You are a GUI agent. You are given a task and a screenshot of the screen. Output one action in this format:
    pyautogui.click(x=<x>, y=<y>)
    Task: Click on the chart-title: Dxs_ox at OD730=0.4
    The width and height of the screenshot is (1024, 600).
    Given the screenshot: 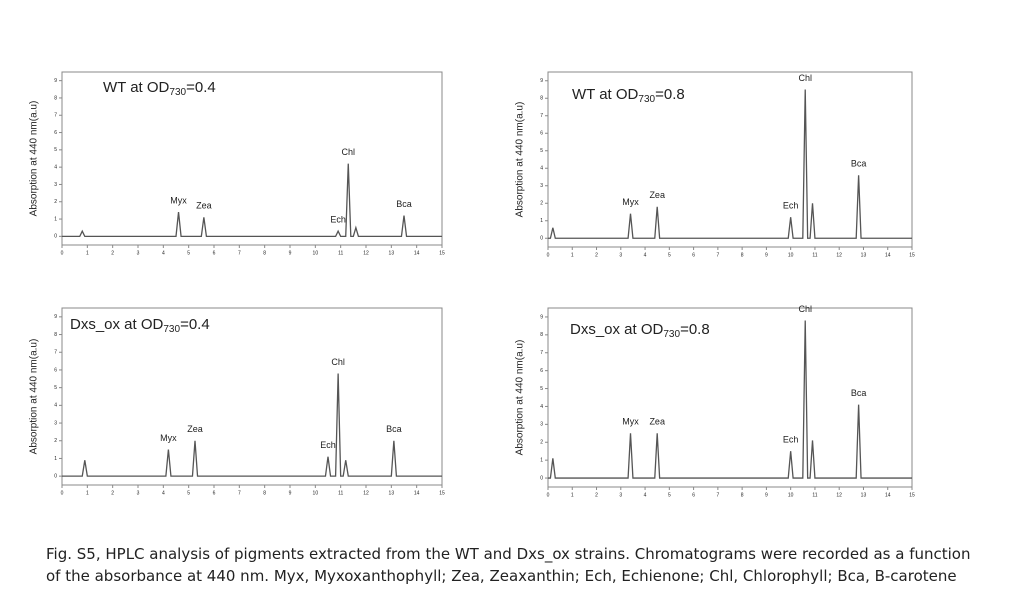 What is the action you would take?
    pyautogui.click(x=140, y=325)
    